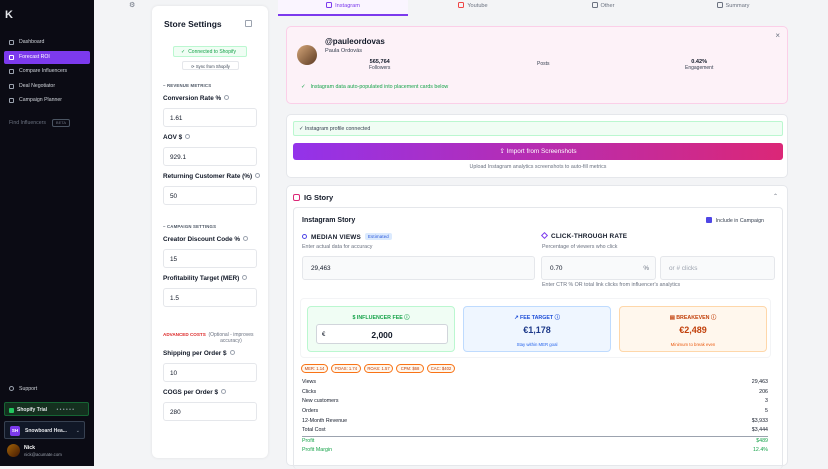 Image resolution: width=828 pixels, height=469 pixels. I want to click on shopify-trial-banner: Shopify Trial • • • • • •, so click(46, 409).